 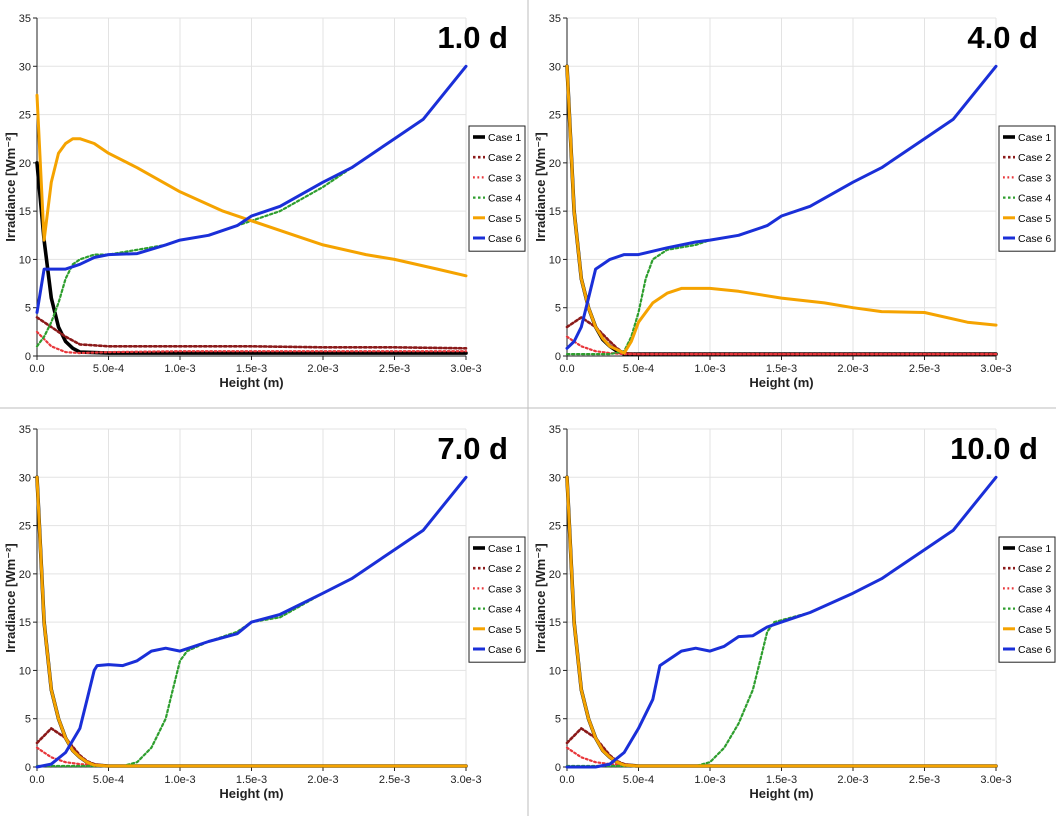 I want to click on panel-title: 4.0 d, so click(x=1002, y=37).